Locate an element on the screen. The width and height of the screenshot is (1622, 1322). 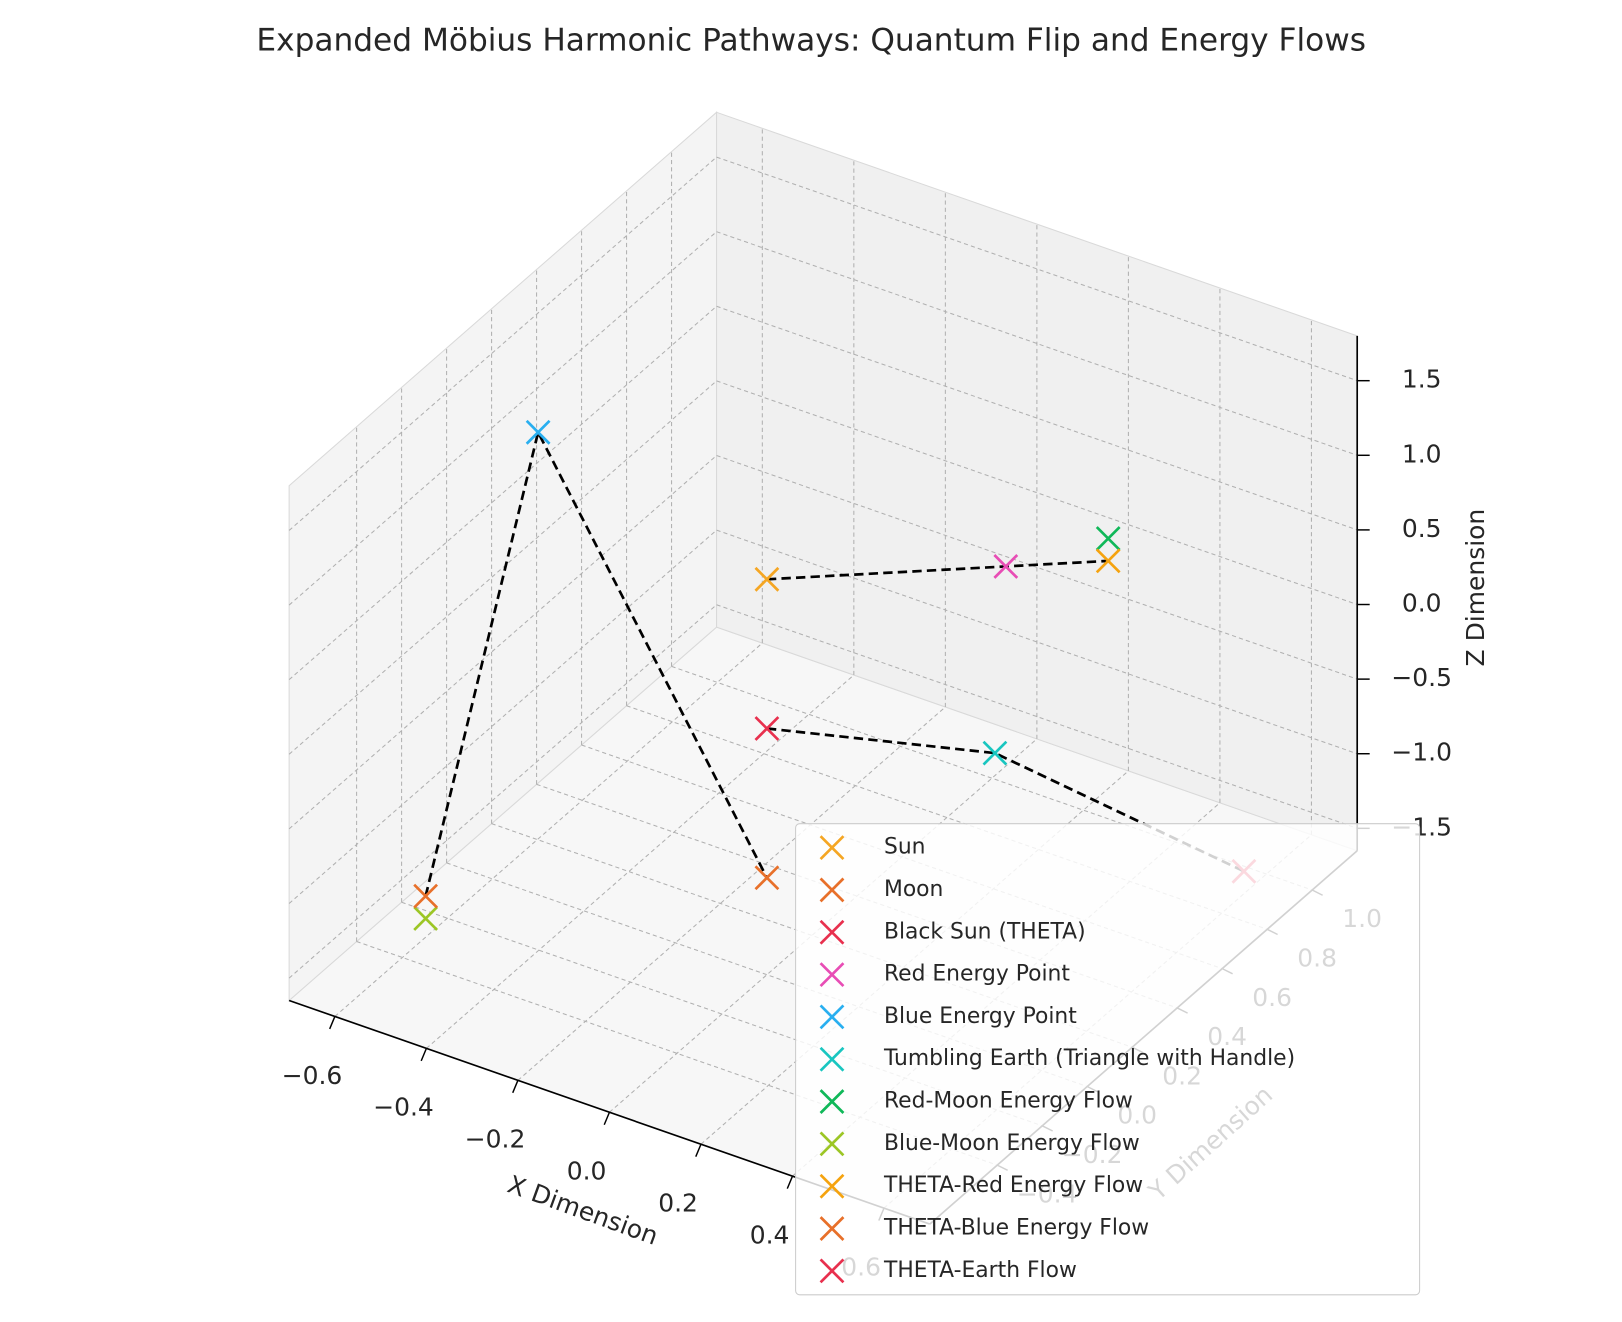
legend-box is located at coordinates (1108, 1059).